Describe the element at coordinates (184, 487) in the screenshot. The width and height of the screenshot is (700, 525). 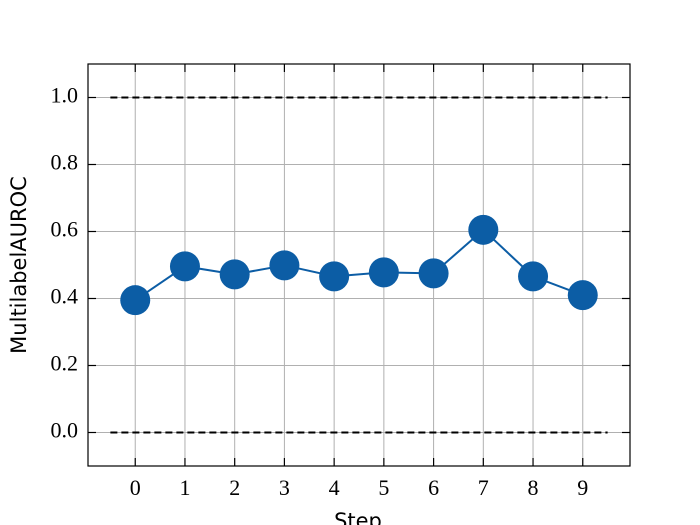
I see `x-tick-label: 1` at that location.